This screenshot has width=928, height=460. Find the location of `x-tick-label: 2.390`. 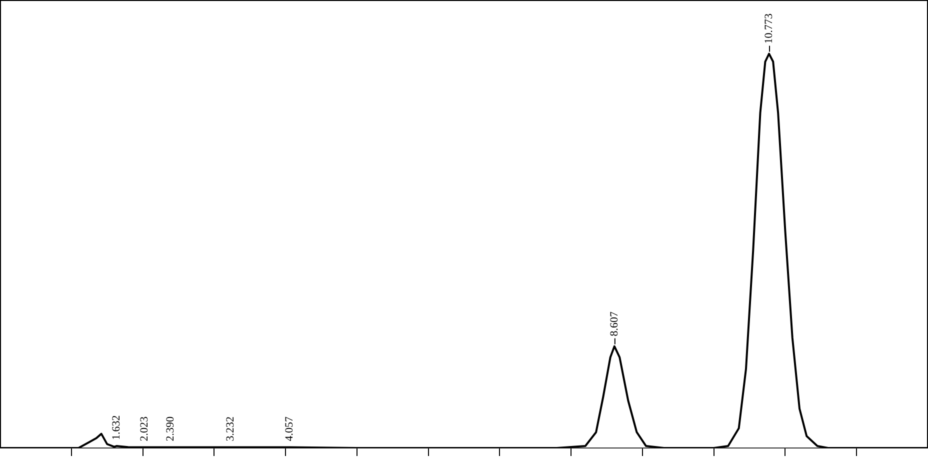

x-tick-label: 2.390 is located at coordinates (170, 429).